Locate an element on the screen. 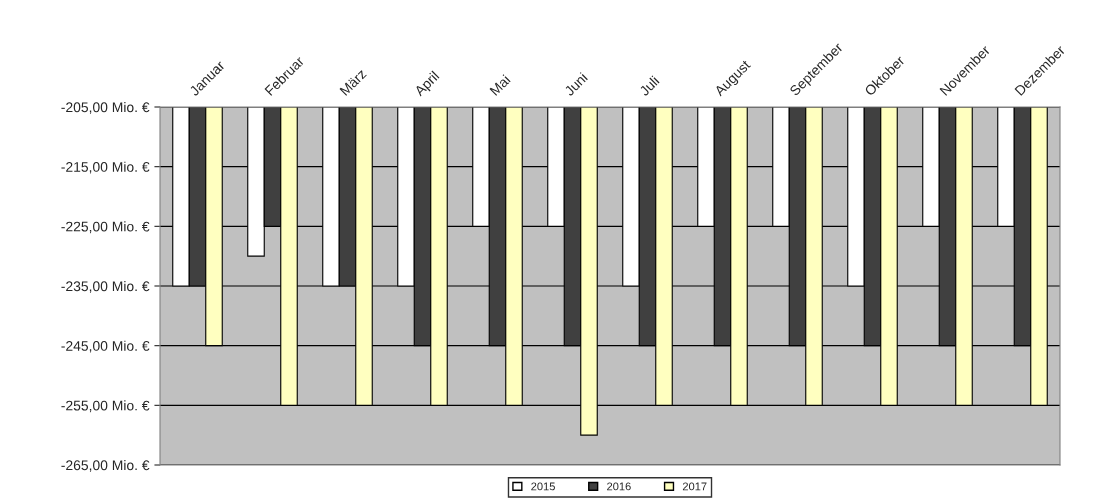 The image size is (1093, 500). y-tick-label: -255,00 Mio. € is located at coordinates (105, 406).